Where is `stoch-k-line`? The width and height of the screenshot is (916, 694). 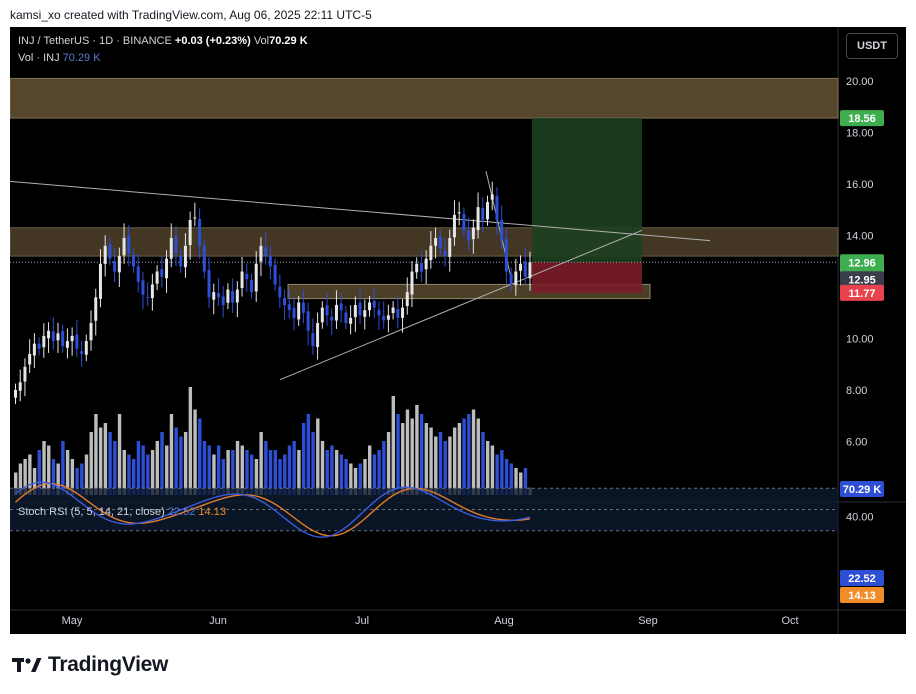 stoch-k-line is located at coordinates (273, 509).